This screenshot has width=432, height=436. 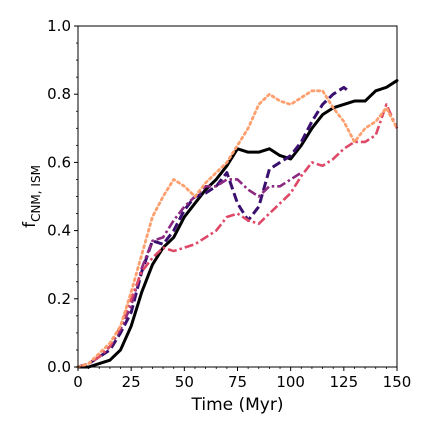 I want to click on x-tick-label: 125, so click(x=344, y=382).